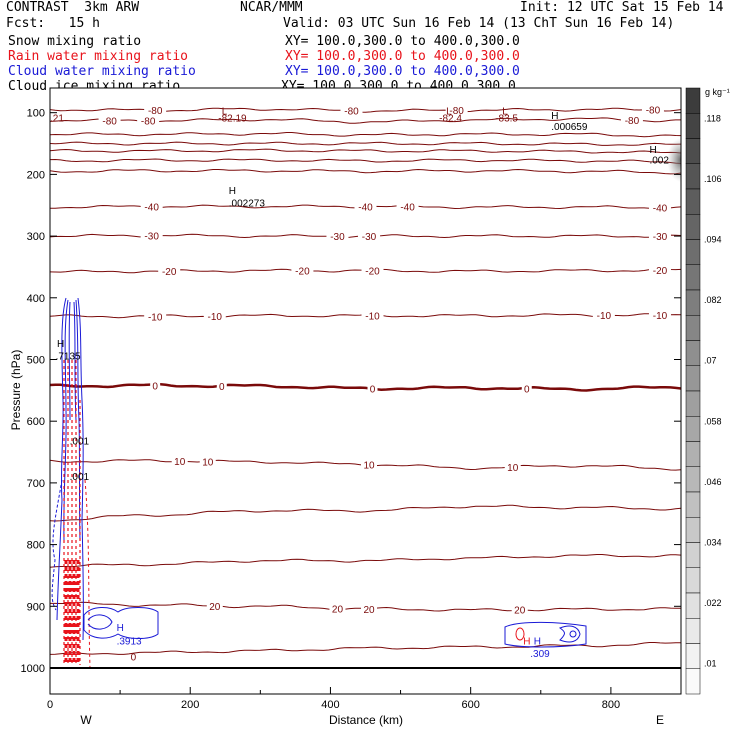  I want to click on x-tick-label: 600, so click(470, 705).